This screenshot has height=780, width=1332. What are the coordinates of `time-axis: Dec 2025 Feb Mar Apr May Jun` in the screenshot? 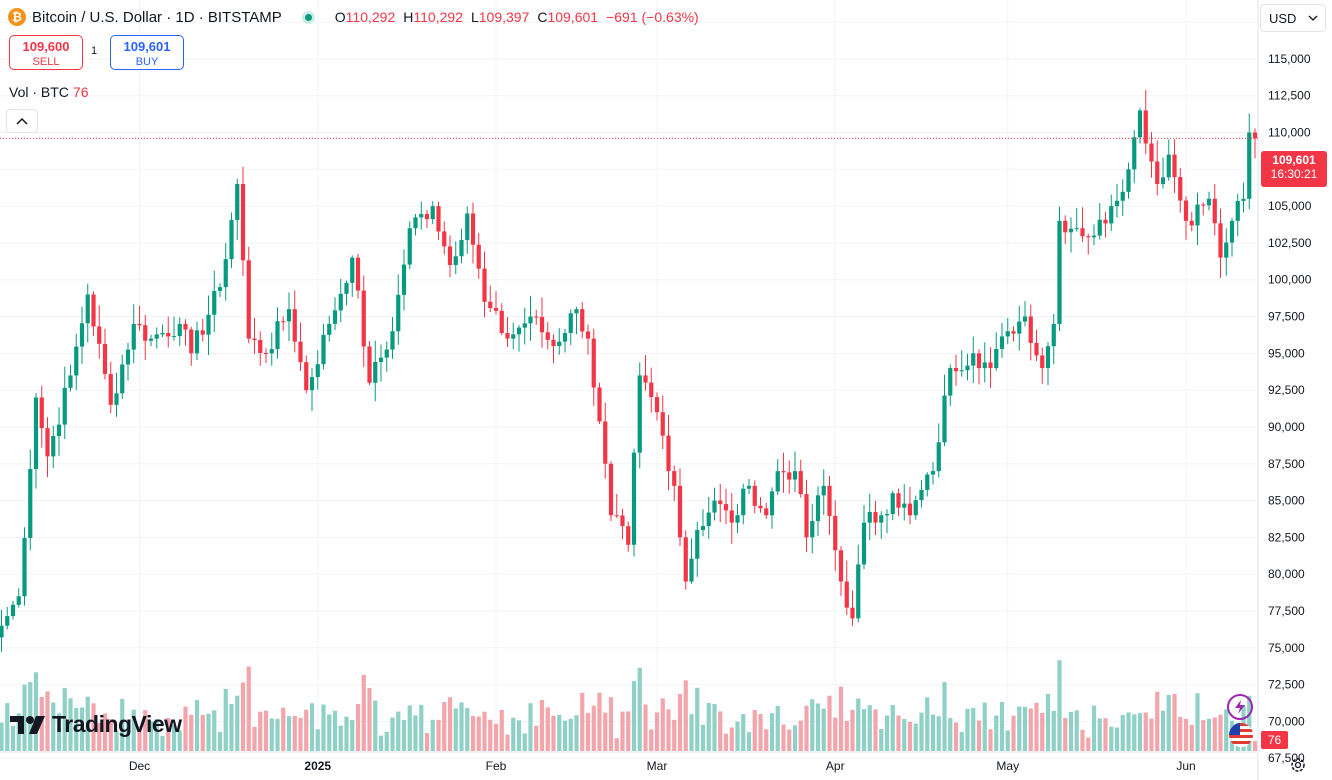 It's located at (662, 766).